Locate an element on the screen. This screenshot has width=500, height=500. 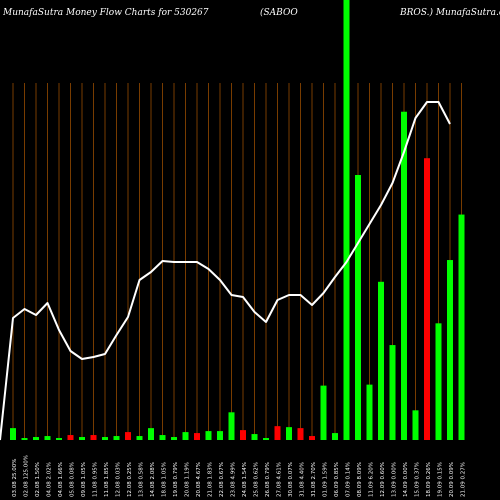
date-tick-label: 20.08 4.67% is located at coordinates (199, 479).